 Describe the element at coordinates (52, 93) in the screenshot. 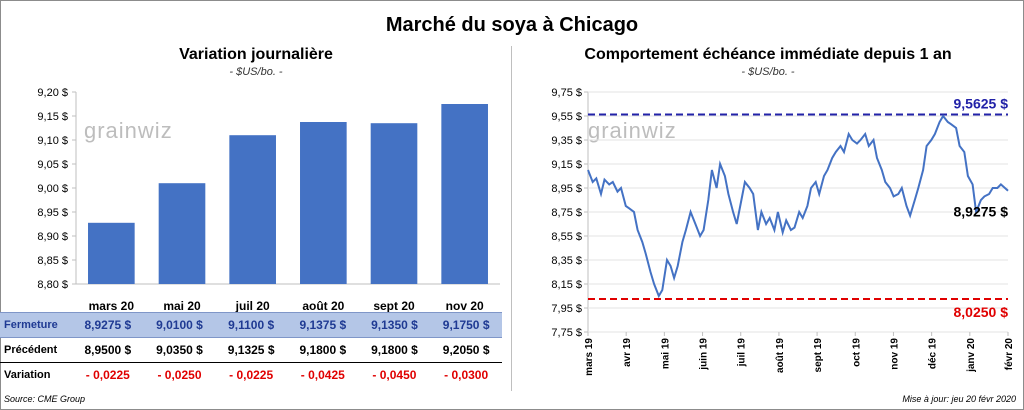

I see `bar-y-tick-label: 9,20 $` at that location.